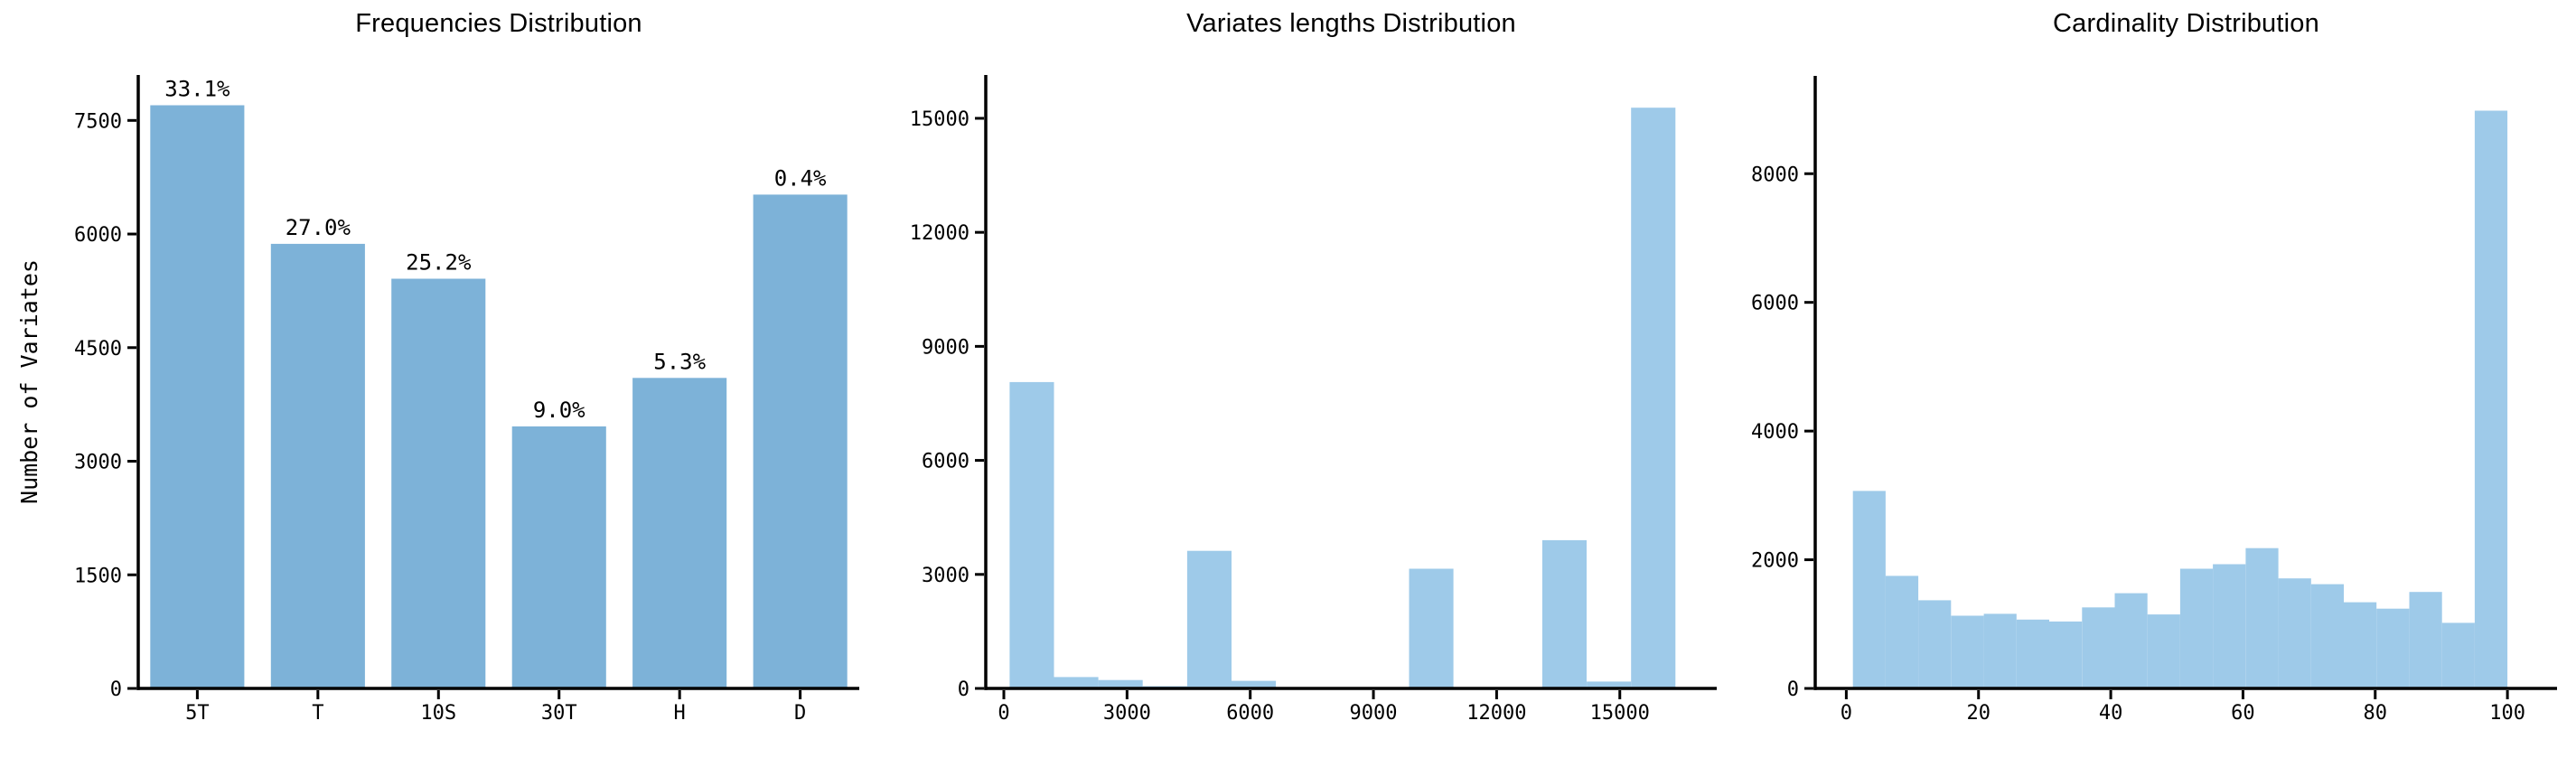 The width and height of the screenshot is (2576, 758). Describe the element at coordinates (559, 713) in the screenshot. I see `x-tick-label: 30T` at that location.